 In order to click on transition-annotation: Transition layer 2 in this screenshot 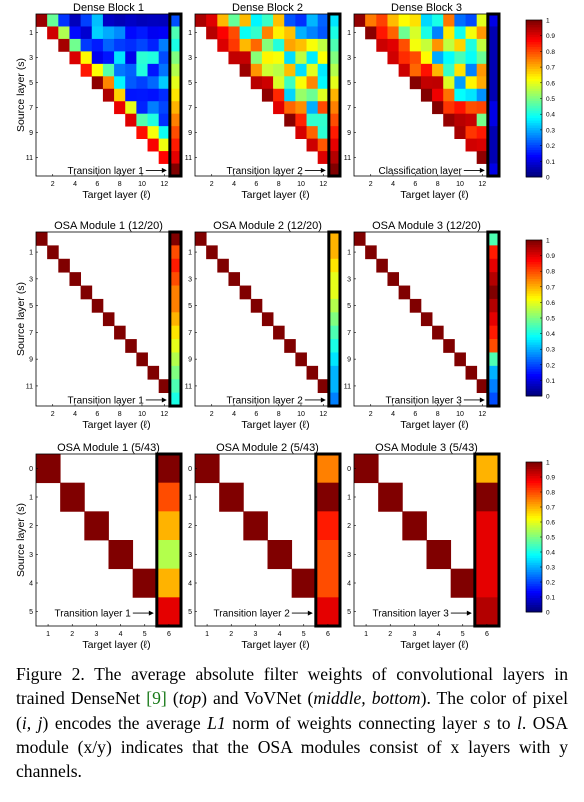, I will do `click(265, 400)`.